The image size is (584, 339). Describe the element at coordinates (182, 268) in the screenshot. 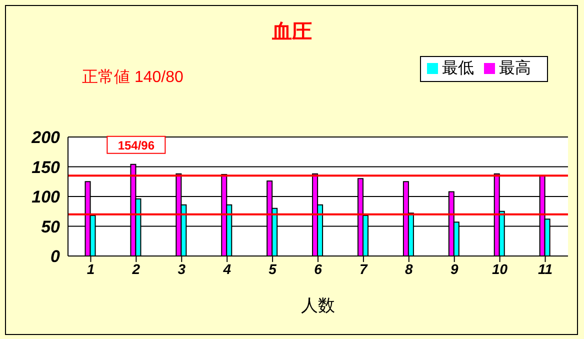

I see `x-tick-label: 3` at that location.